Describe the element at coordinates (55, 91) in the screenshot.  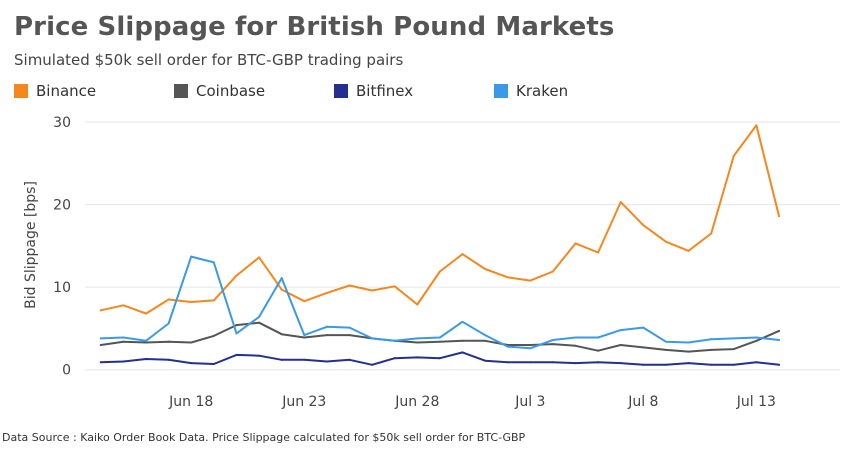
I see `legend-item-binance: Binance` at that location.